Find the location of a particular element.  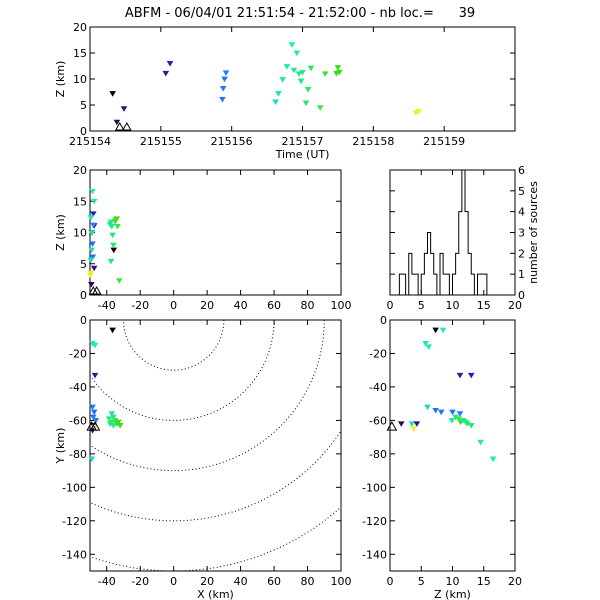

histogram-xtick-label: 15 is located at coordinates (484, 305).